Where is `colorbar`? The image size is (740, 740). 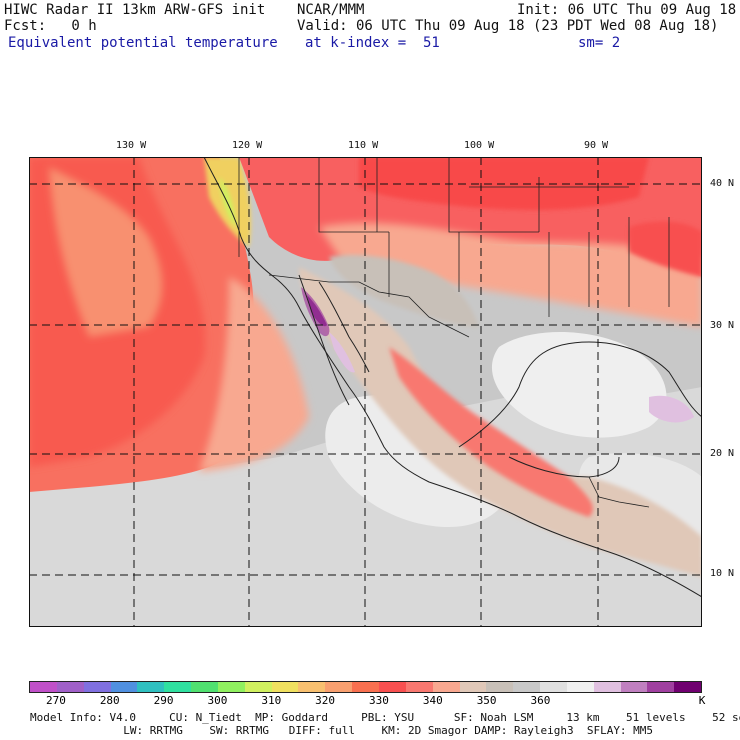 colorbar is located at coordinates (365, 687).